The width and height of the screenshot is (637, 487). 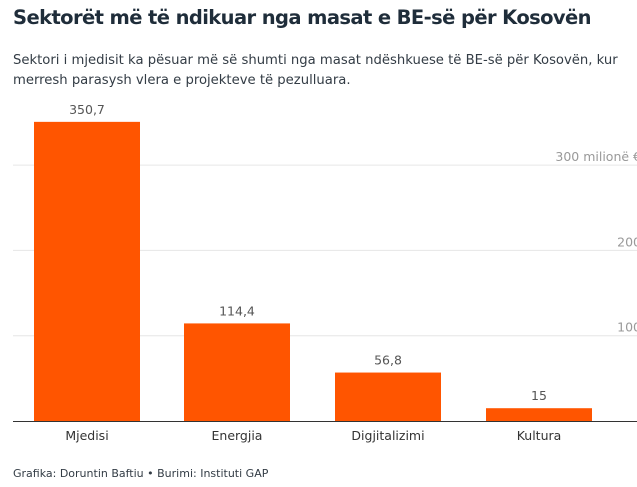 I want to click on category-label-kultura: Kultura, so click(x=539, y=435).